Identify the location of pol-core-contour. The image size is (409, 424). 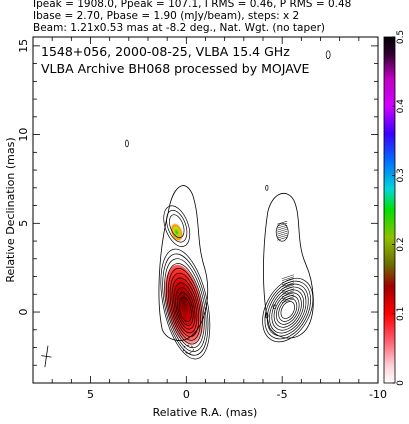
(287, 310).